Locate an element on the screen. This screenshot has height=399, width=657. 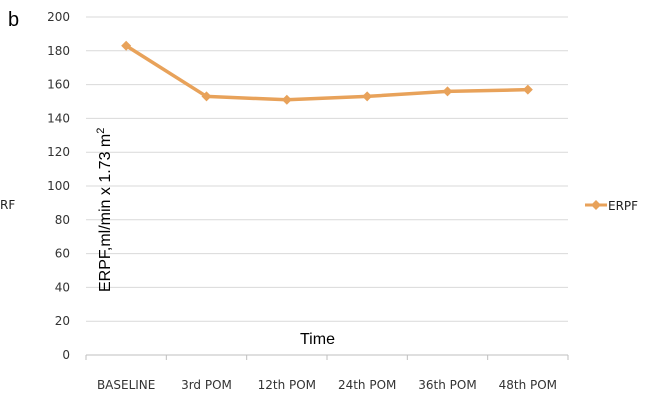
y-tick-label: 200 is located at coordinates (58, 17).